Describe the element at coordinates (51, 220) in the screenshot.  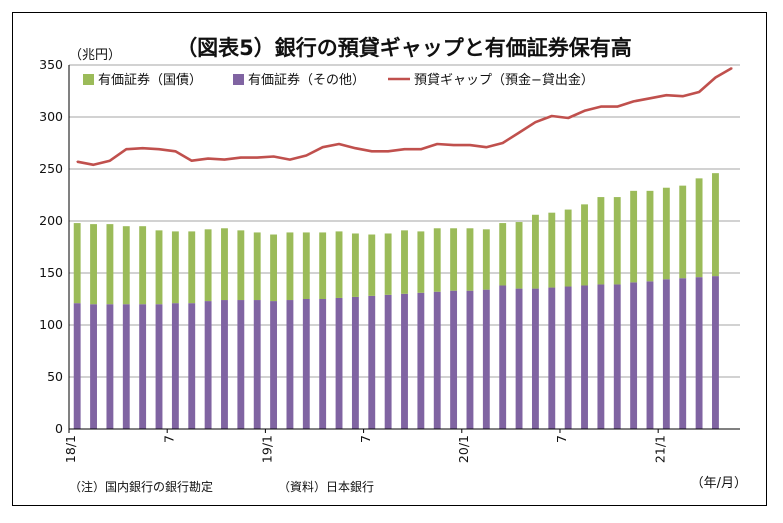
I see `y-tick-label-200: 200` at that location.